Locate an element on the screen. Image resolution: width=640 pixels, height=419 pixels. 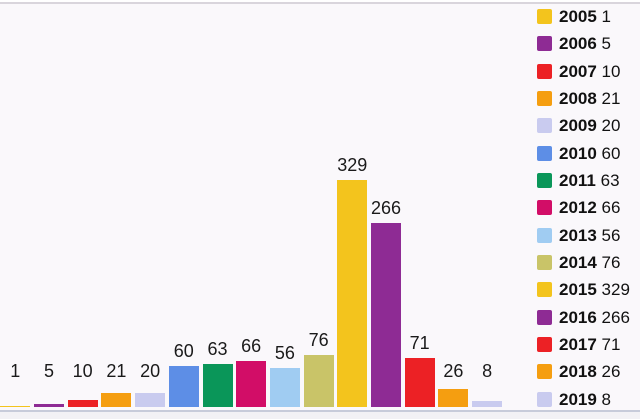
legend-item-2019: 2019 8 is located at coordinates (588, 399).